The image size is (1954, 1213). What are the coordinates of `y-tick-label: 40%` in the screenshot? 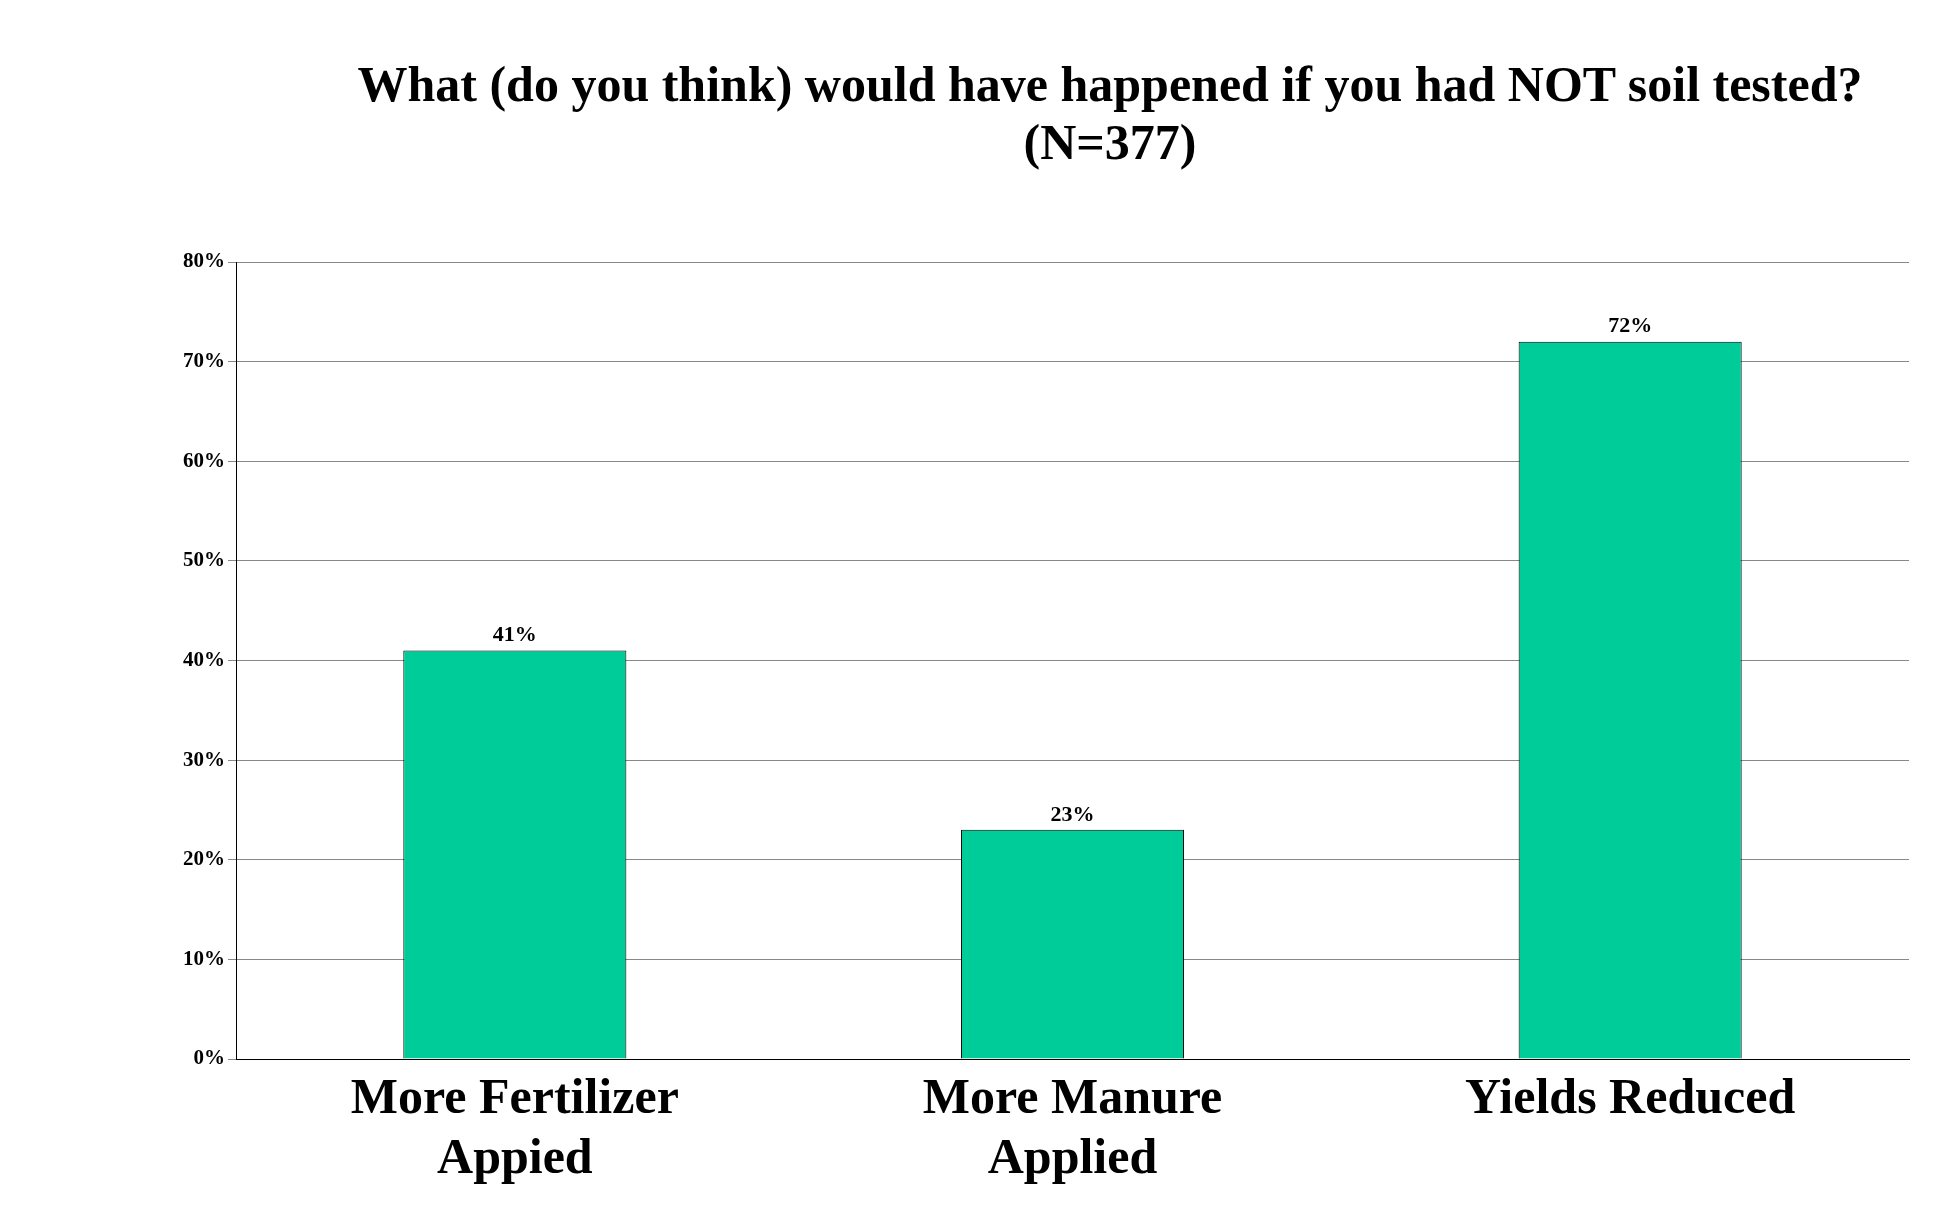 It's located at (204, 658).